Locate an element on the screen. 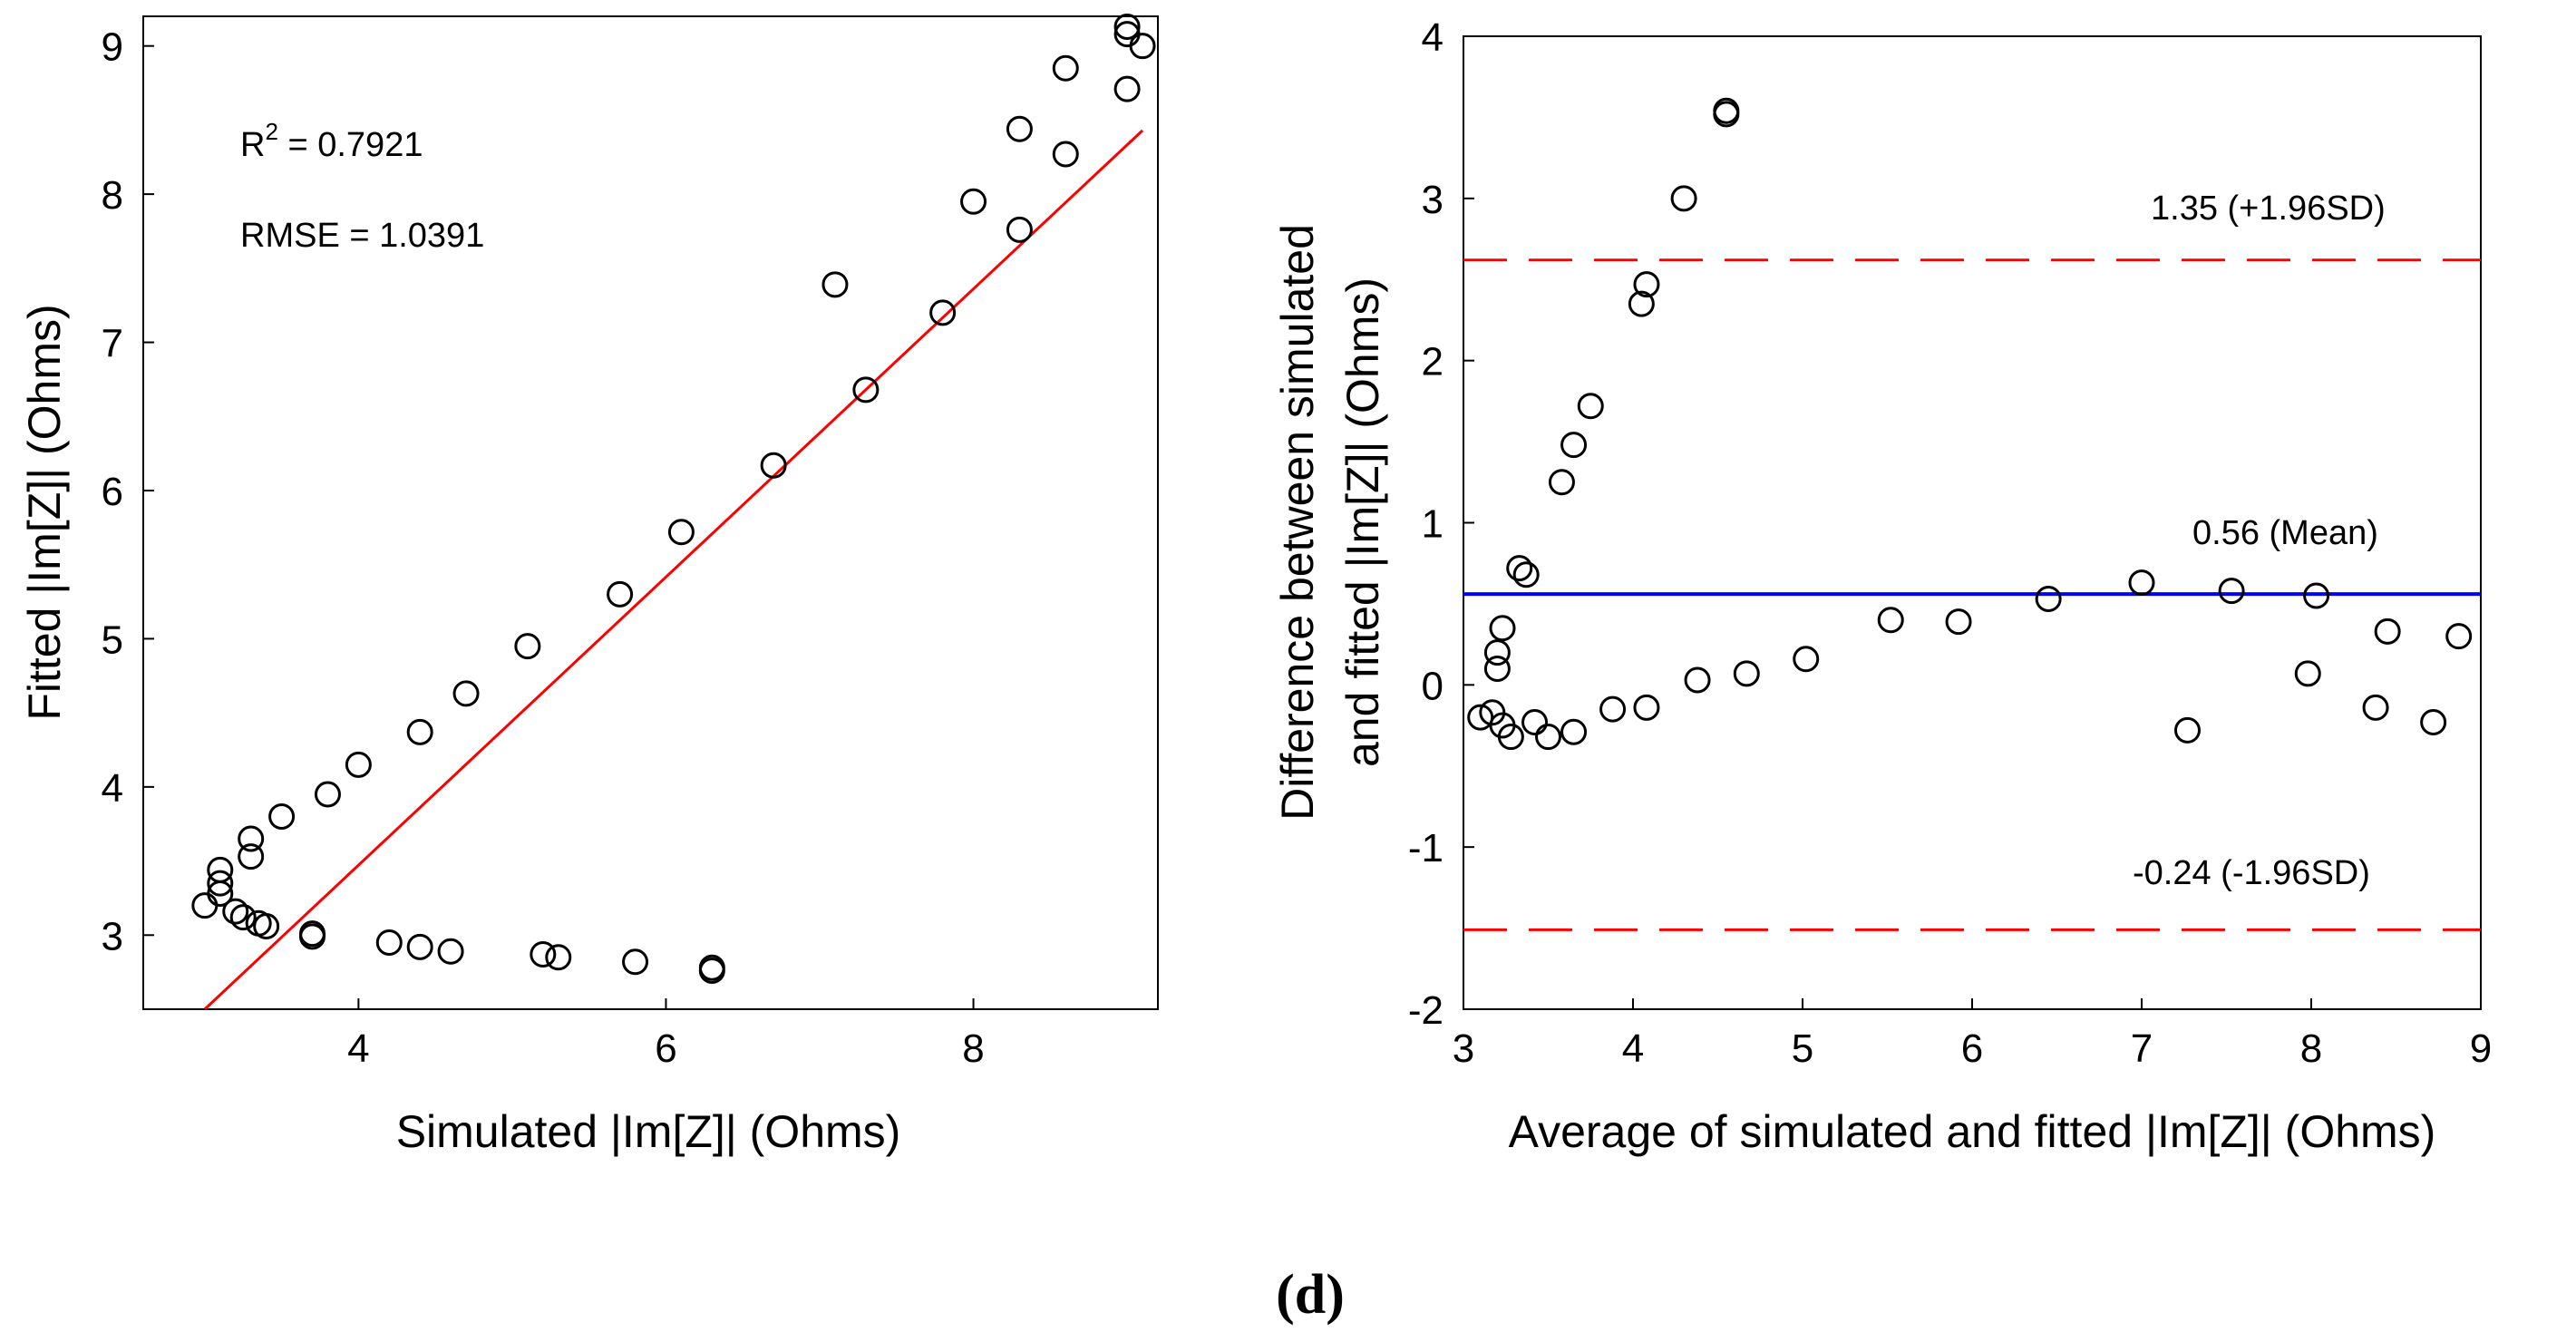  regression-x-axis-label: Simulated |Im[Z]| (Ohms) is located at coordinates (648, 1131).